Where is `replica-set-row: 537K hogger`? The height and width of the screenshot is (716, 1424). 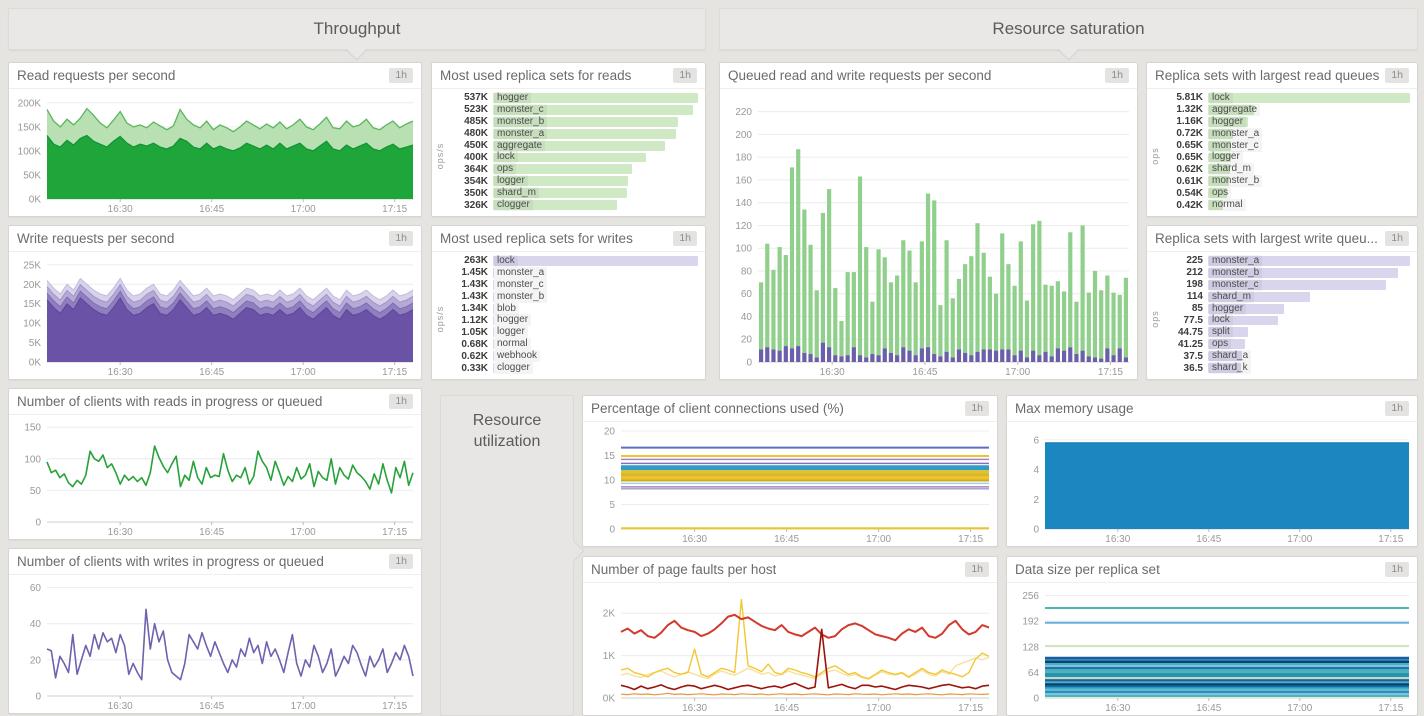
replica-set-row: 537K hogger is located at coordinates (571, 97).